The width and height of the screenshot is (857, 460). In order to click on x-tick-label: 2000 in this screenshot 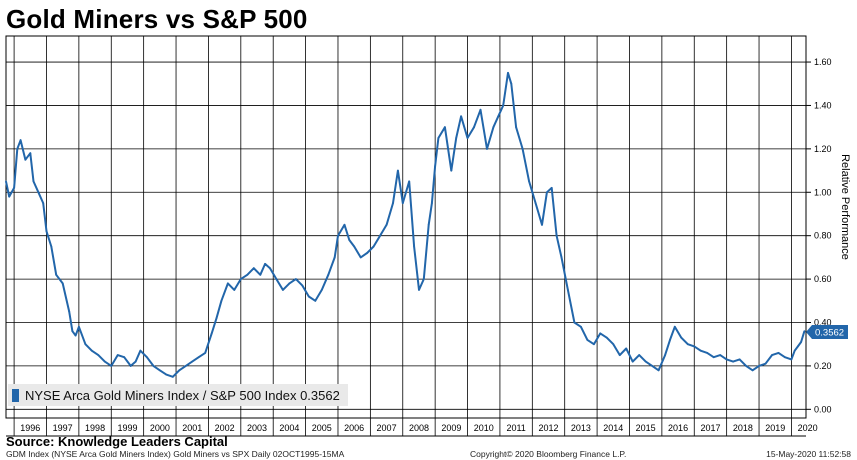, I will do `click(160, 428)`.